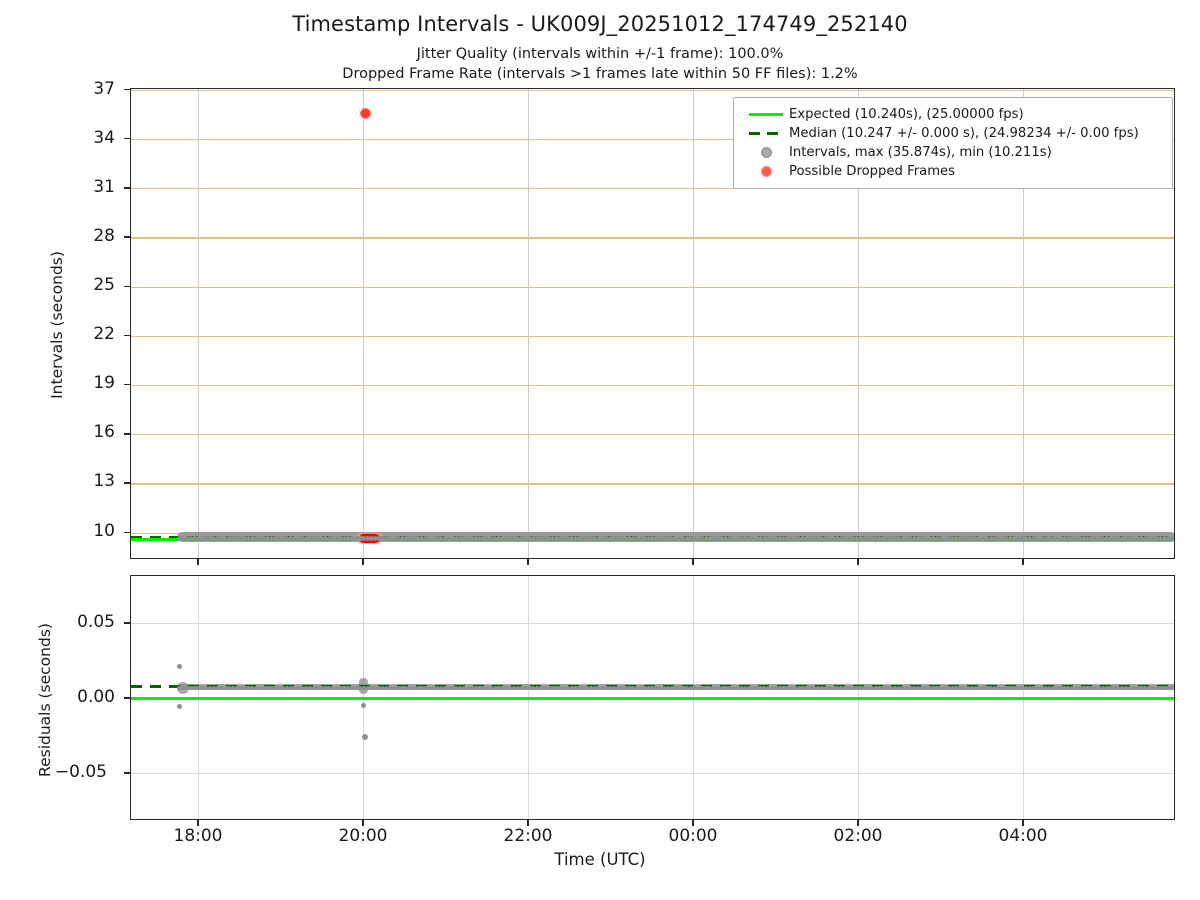 This screenshot has width=1200, height=900. What do you see at coordinates (198, 836) in the screenshot?
I see `xtick-label-0: 18:00` at bounding box center [198, 836].